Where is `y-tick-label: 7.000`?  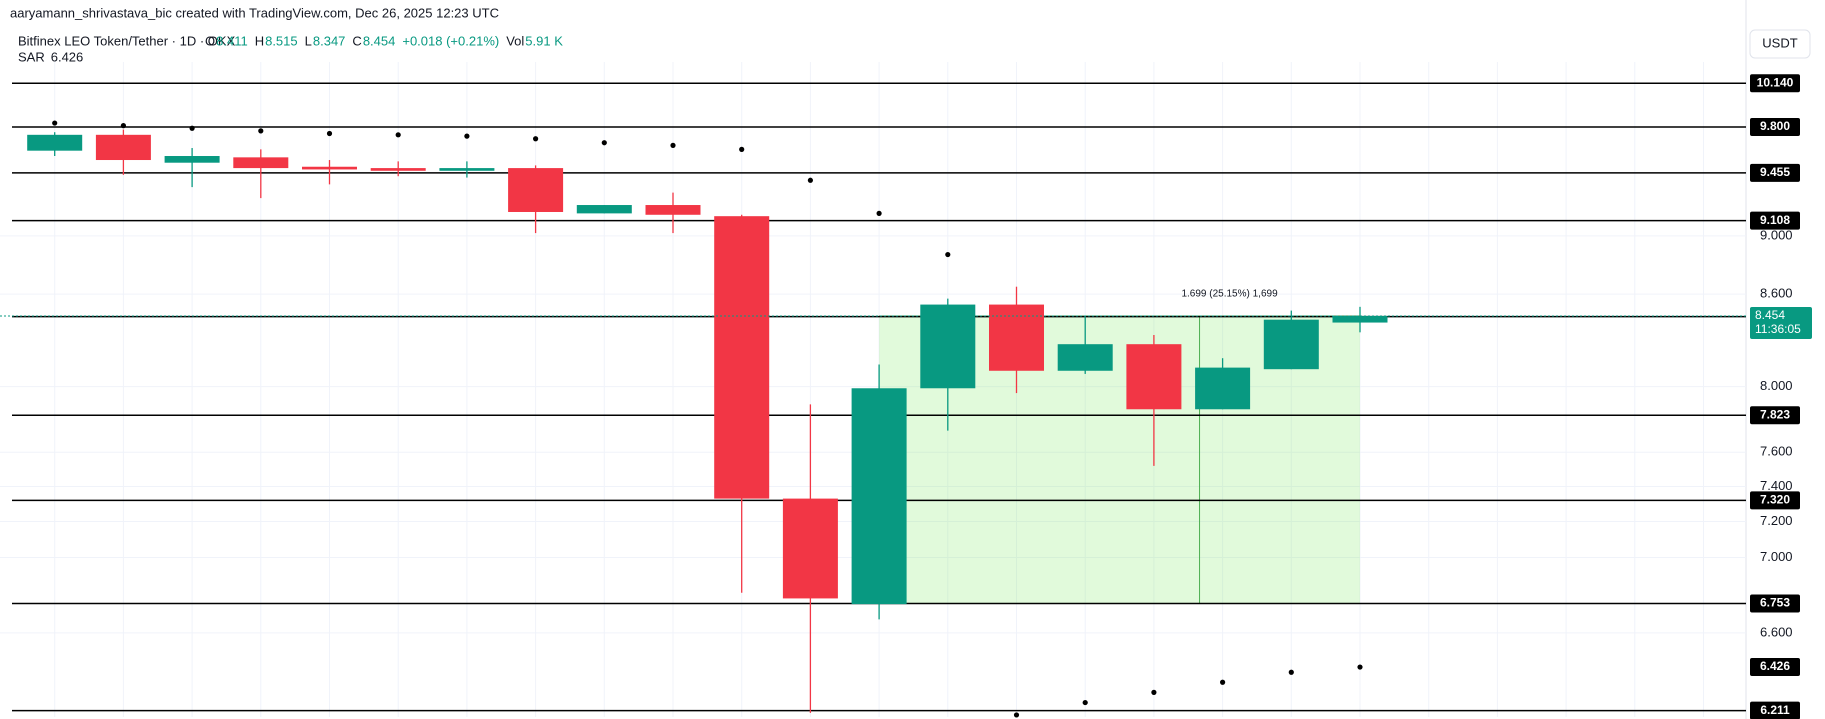
y-tick-label: 7.000 is located at coordinates (1776, 556).